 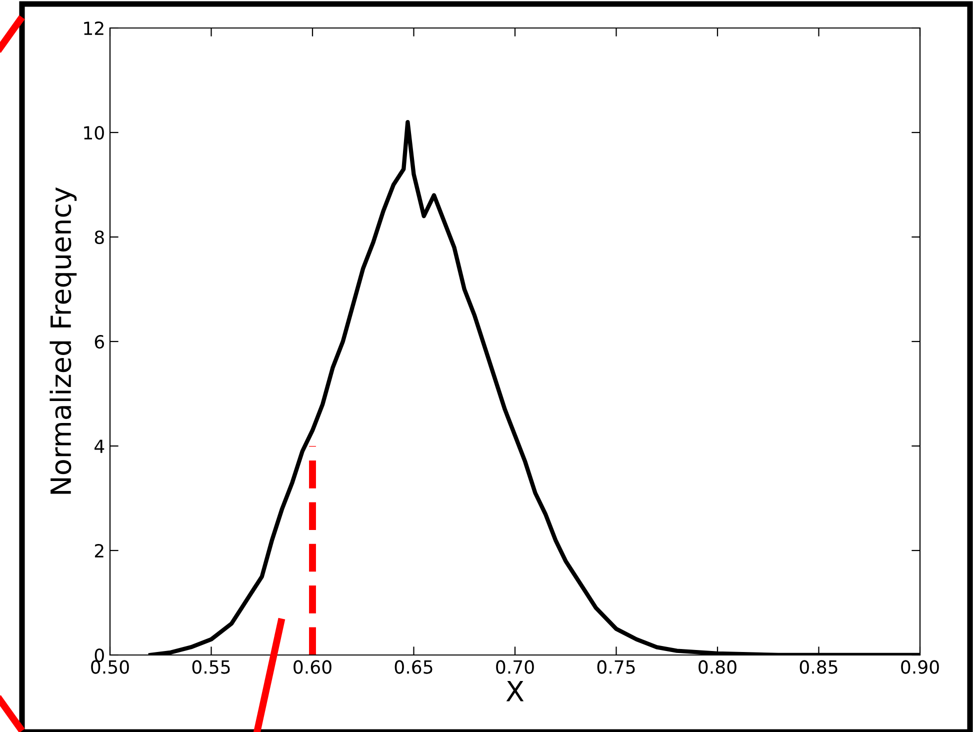 I want to click on x-axis-title: X, so click(x=515, y=691).